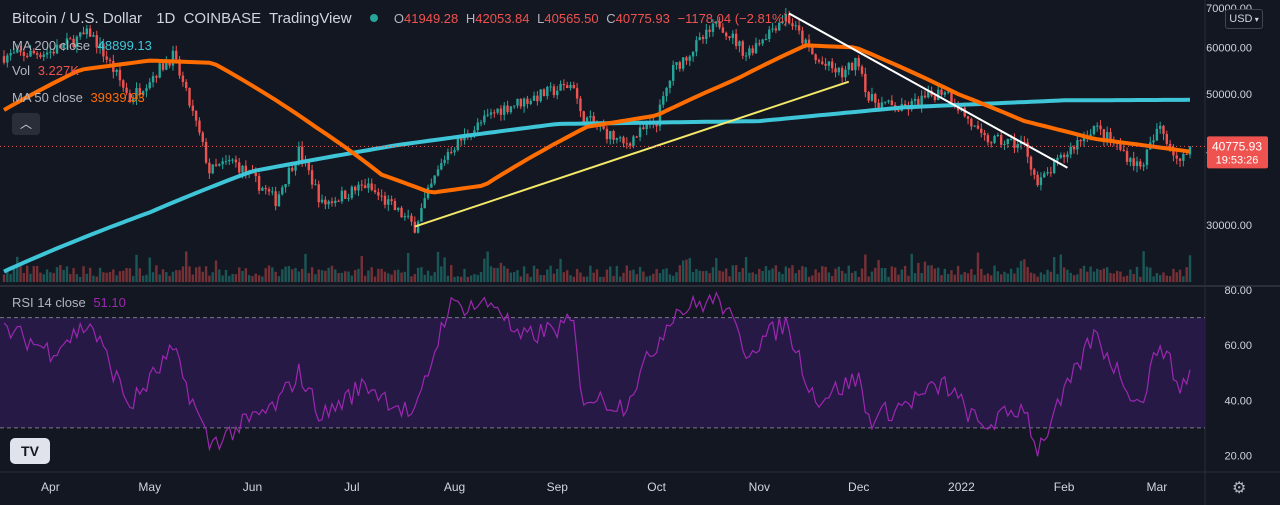 The image size is (1280, 505). I want to click on volume-legend: Vol 3.227K, so click(47, 70).